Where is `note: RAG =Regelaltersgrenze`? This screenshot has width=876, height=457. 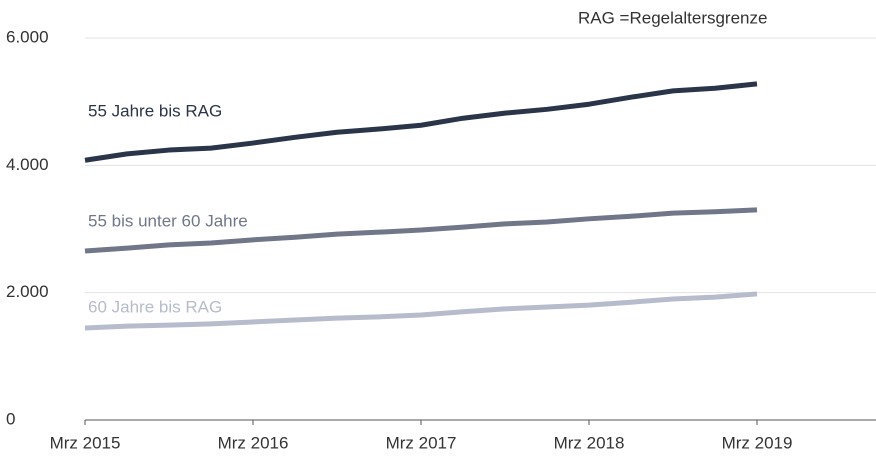
note: RAG =Regelaltersgrenze is located at coordinates (672, 17).